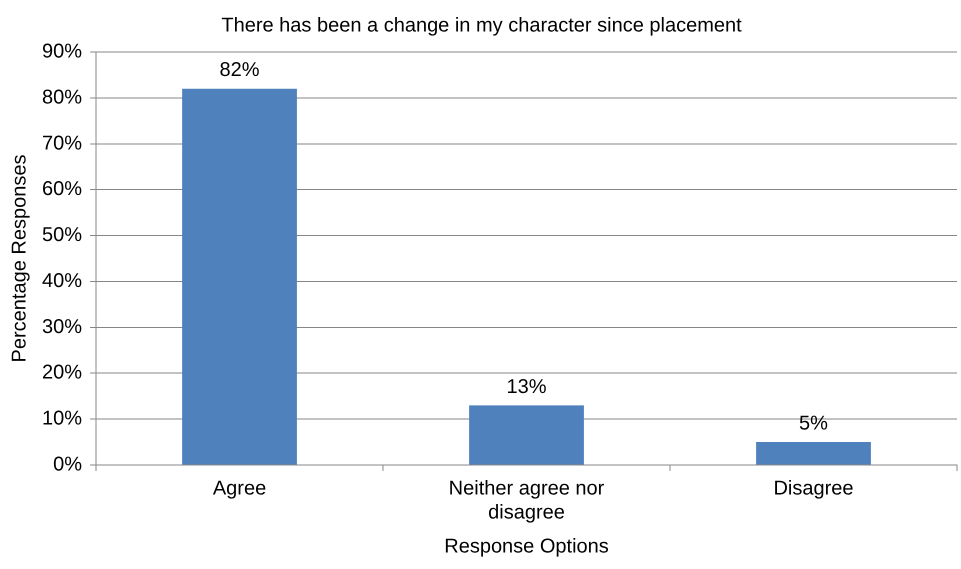 This screenshot has height=569, width=961. Describe the element at coordinates (62, 143) in the screenshot. I see `y-tick-label: 70%` at that location.